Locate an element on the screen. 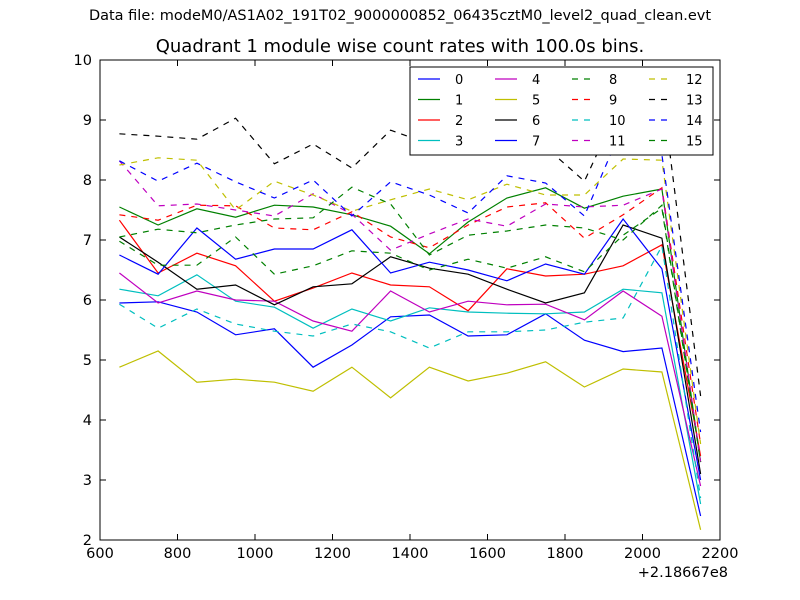  legend-label-13: 13 is located at coordinates (694, 101).